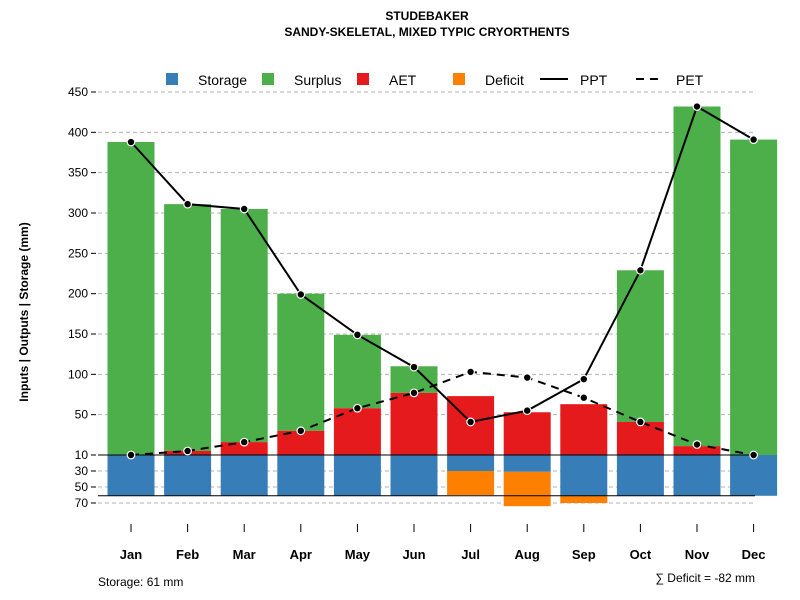  What do you see at coordinates (640, 422) in the screenshot?
I see `pet-point-oct` at bounding box center [640, 422].